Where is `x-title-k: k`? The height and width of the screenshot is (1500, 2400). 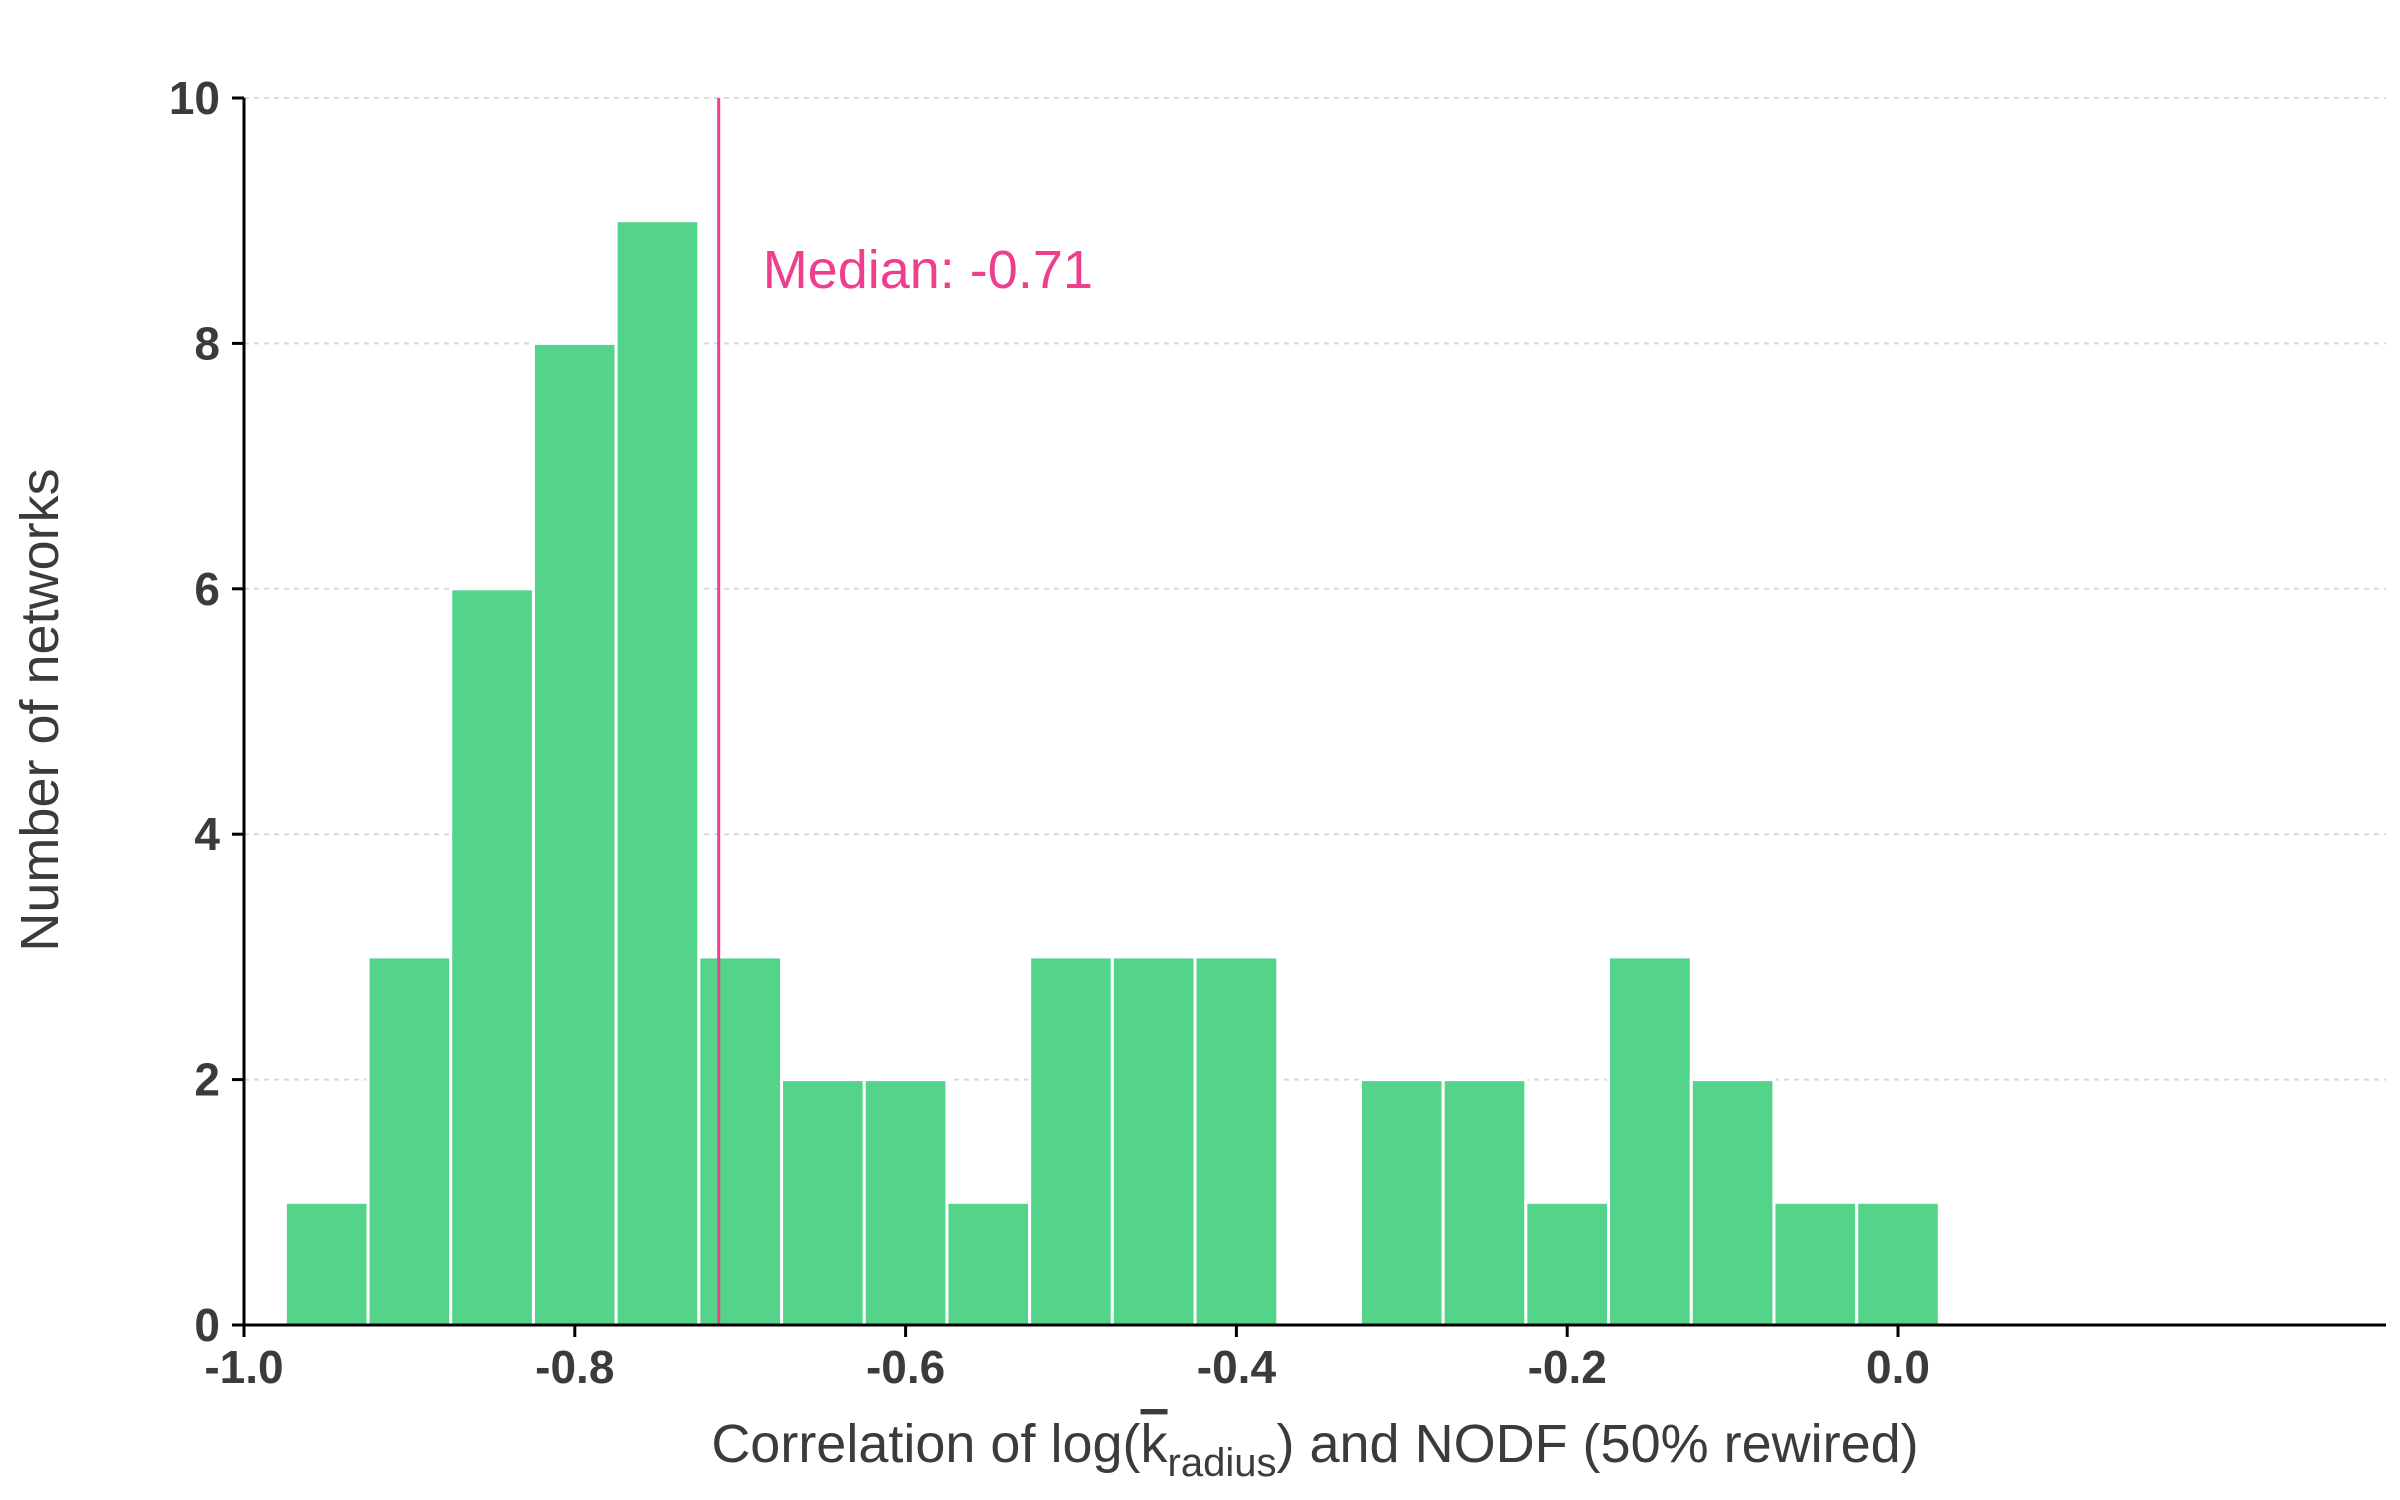
x-title-k: k is located at coordinates (1155, 1444).